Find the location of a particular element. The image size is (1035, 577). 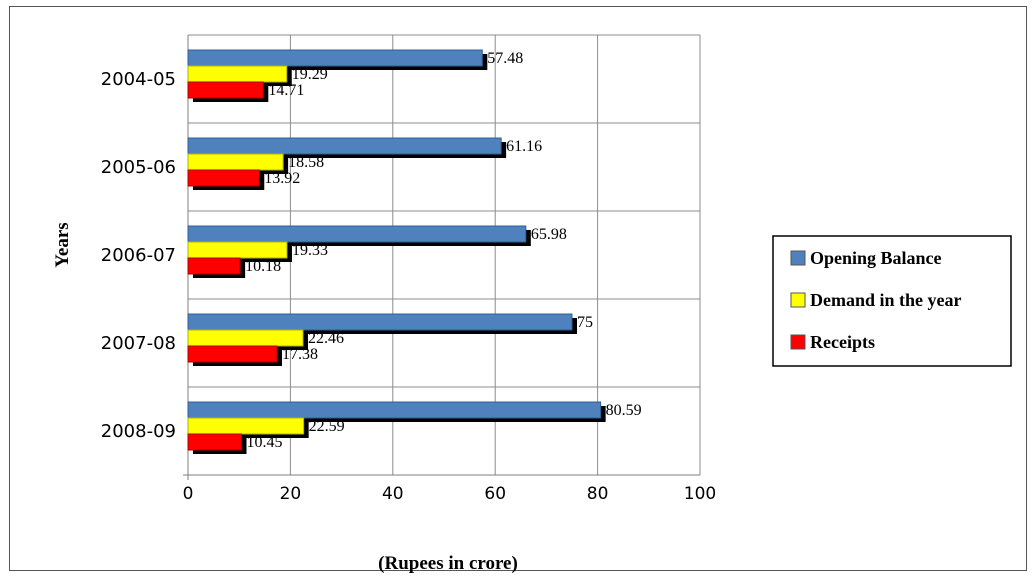

data-label: 57.48 is located at coordinates (505, 58).